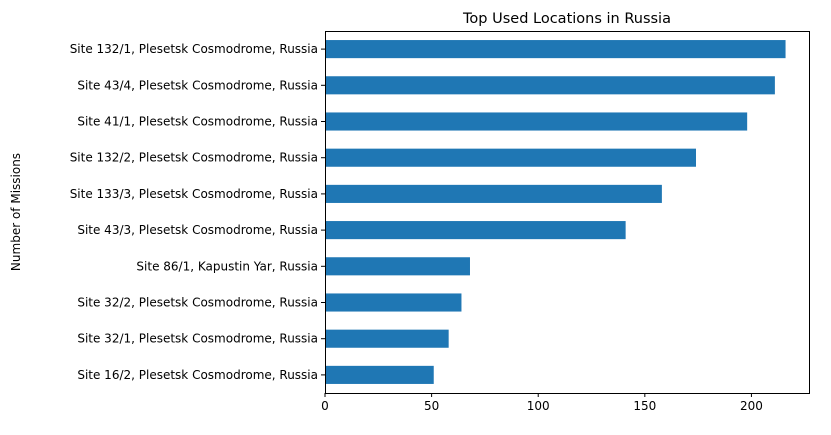  Describe the element at coordinates (566, 19) in the screenshot. I see `chart-title: Top Used Locations in Russia` at that location.